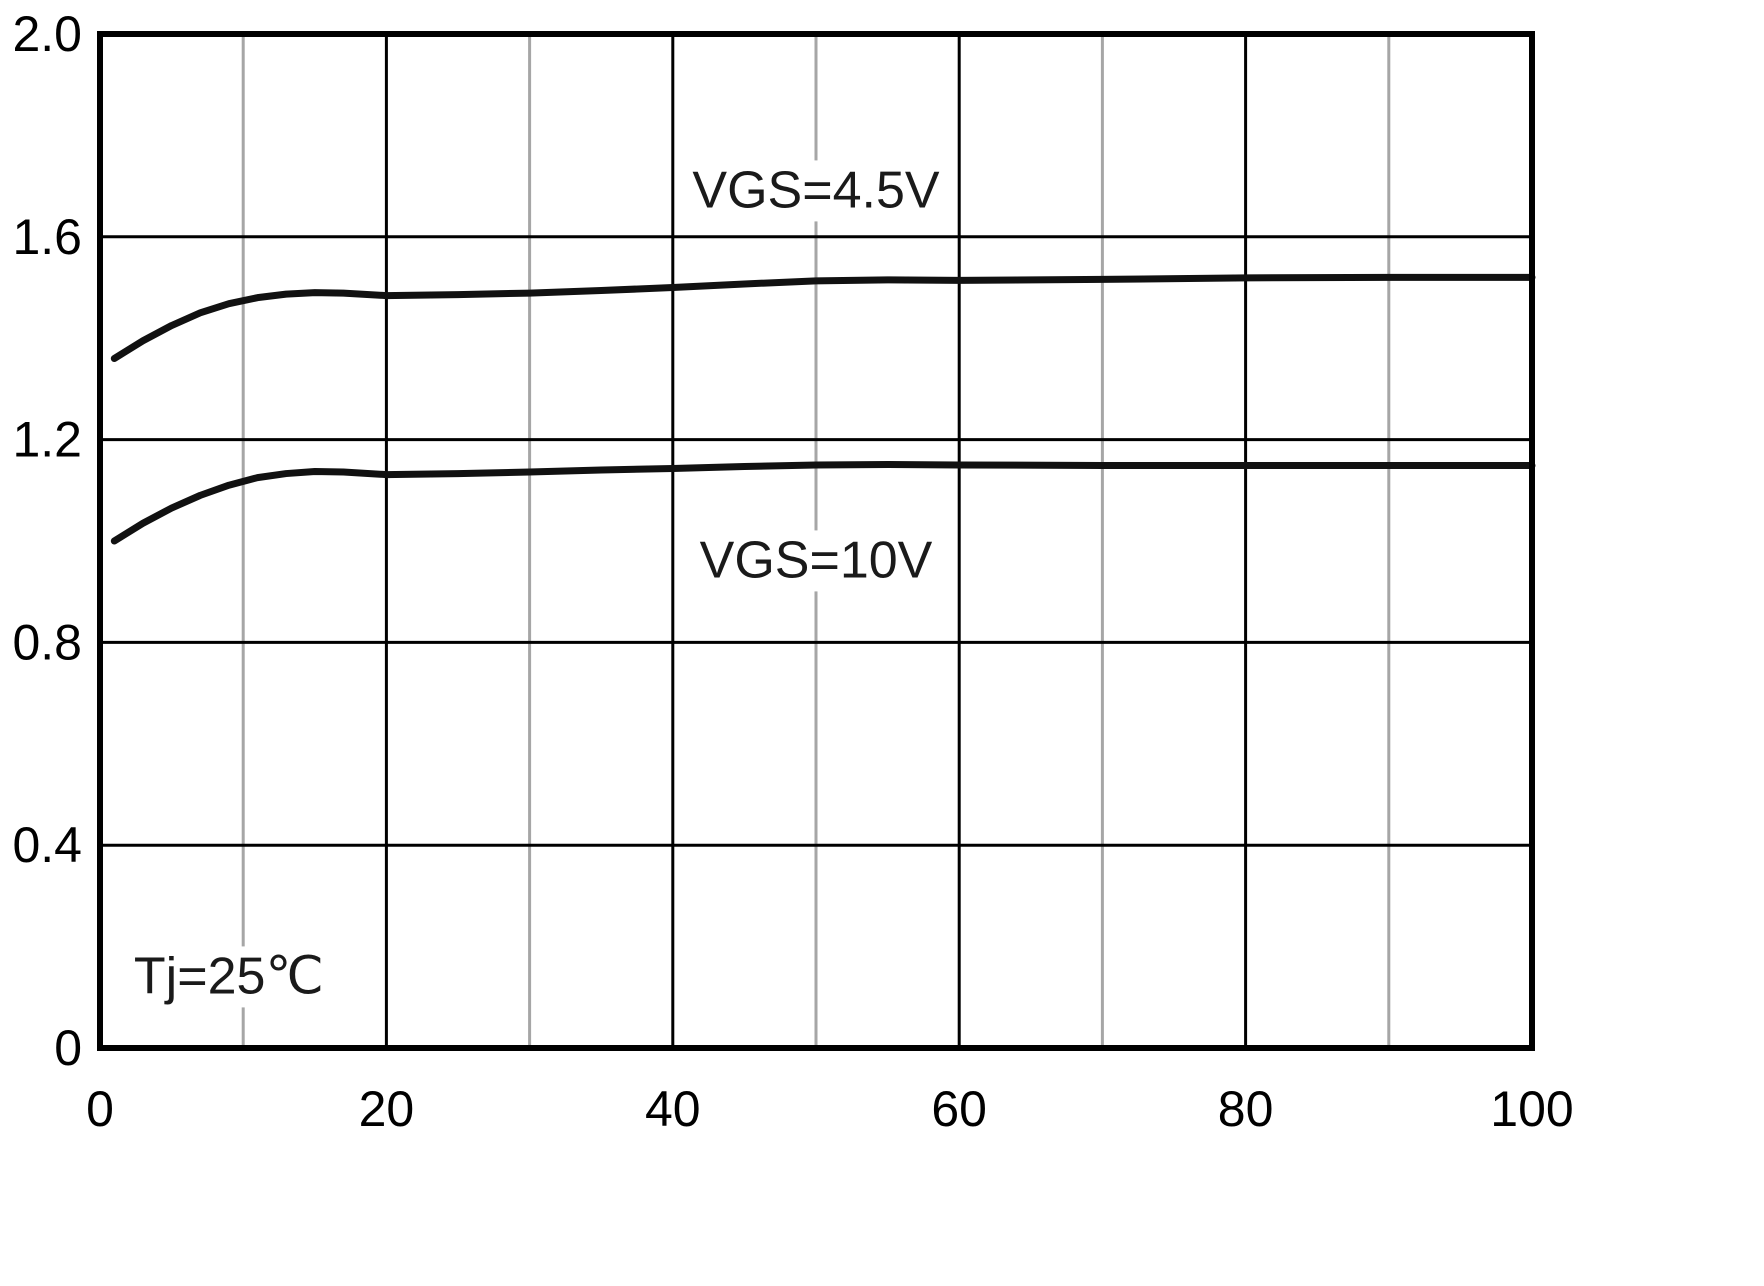 The height and width of the screenshot is (1286, 1764). Describe the element at coordinates (673, 1109) in the screenshot. I see `x-tick-label: 40` at that location.